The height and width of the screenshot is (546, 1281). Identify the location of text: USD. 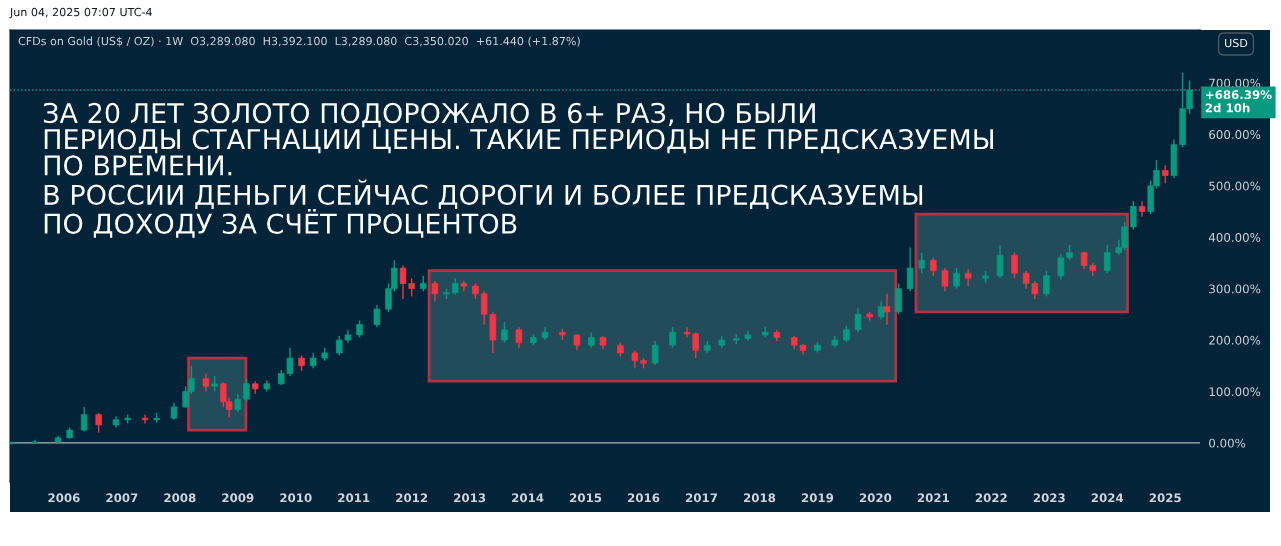
(1236, 43).